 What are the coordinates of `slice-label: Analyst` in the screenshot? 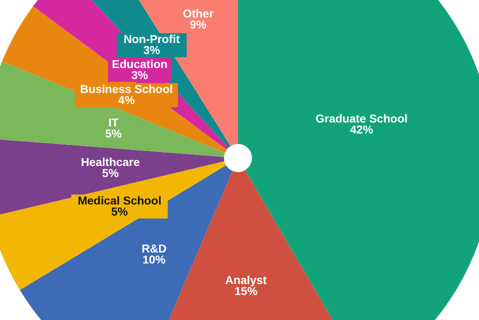 It's located at (246, 280).